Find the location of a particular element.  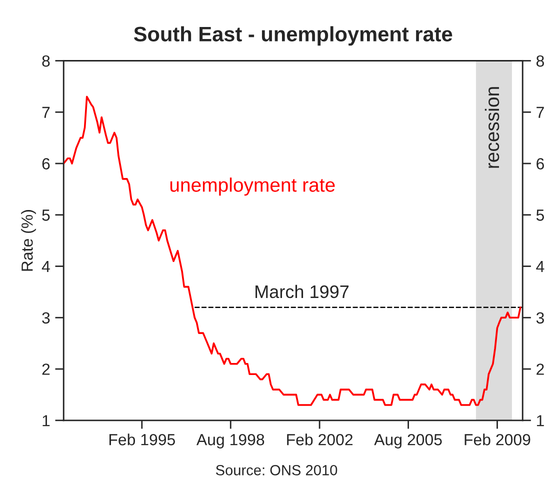

x-tick-label: Feb 2009 is located at coordinates (497, 440).